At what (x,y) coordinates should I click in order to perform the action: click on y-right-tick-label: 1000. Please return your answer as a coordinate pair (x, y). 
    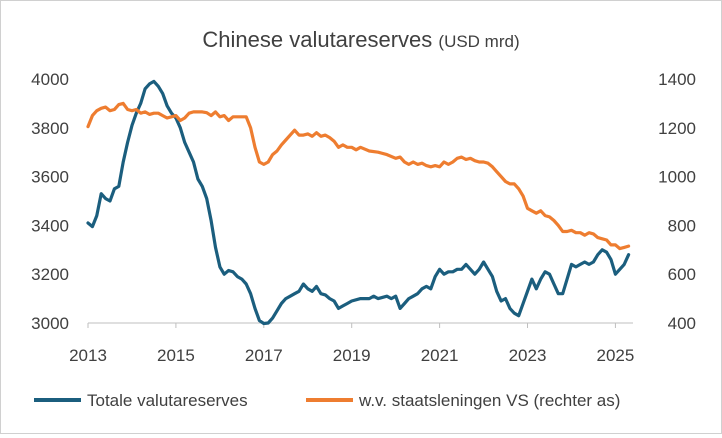
    Looking at the image, I should click on (677, 177).